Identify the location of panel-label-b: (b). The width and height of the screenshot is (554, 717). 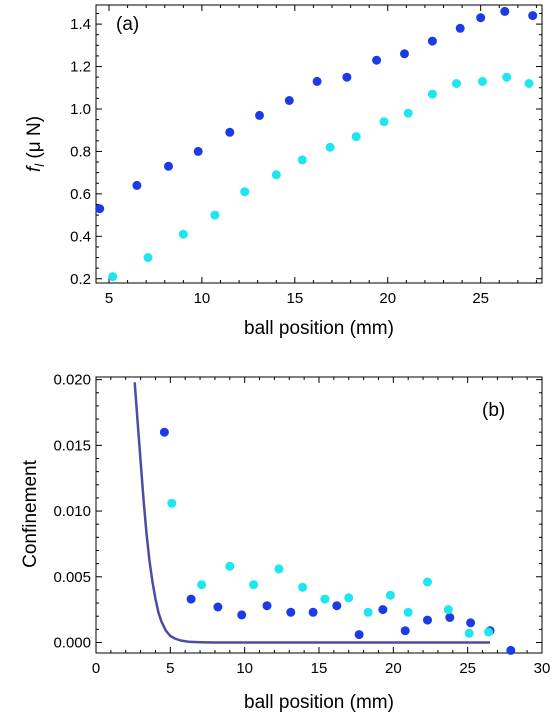
(493, 410).